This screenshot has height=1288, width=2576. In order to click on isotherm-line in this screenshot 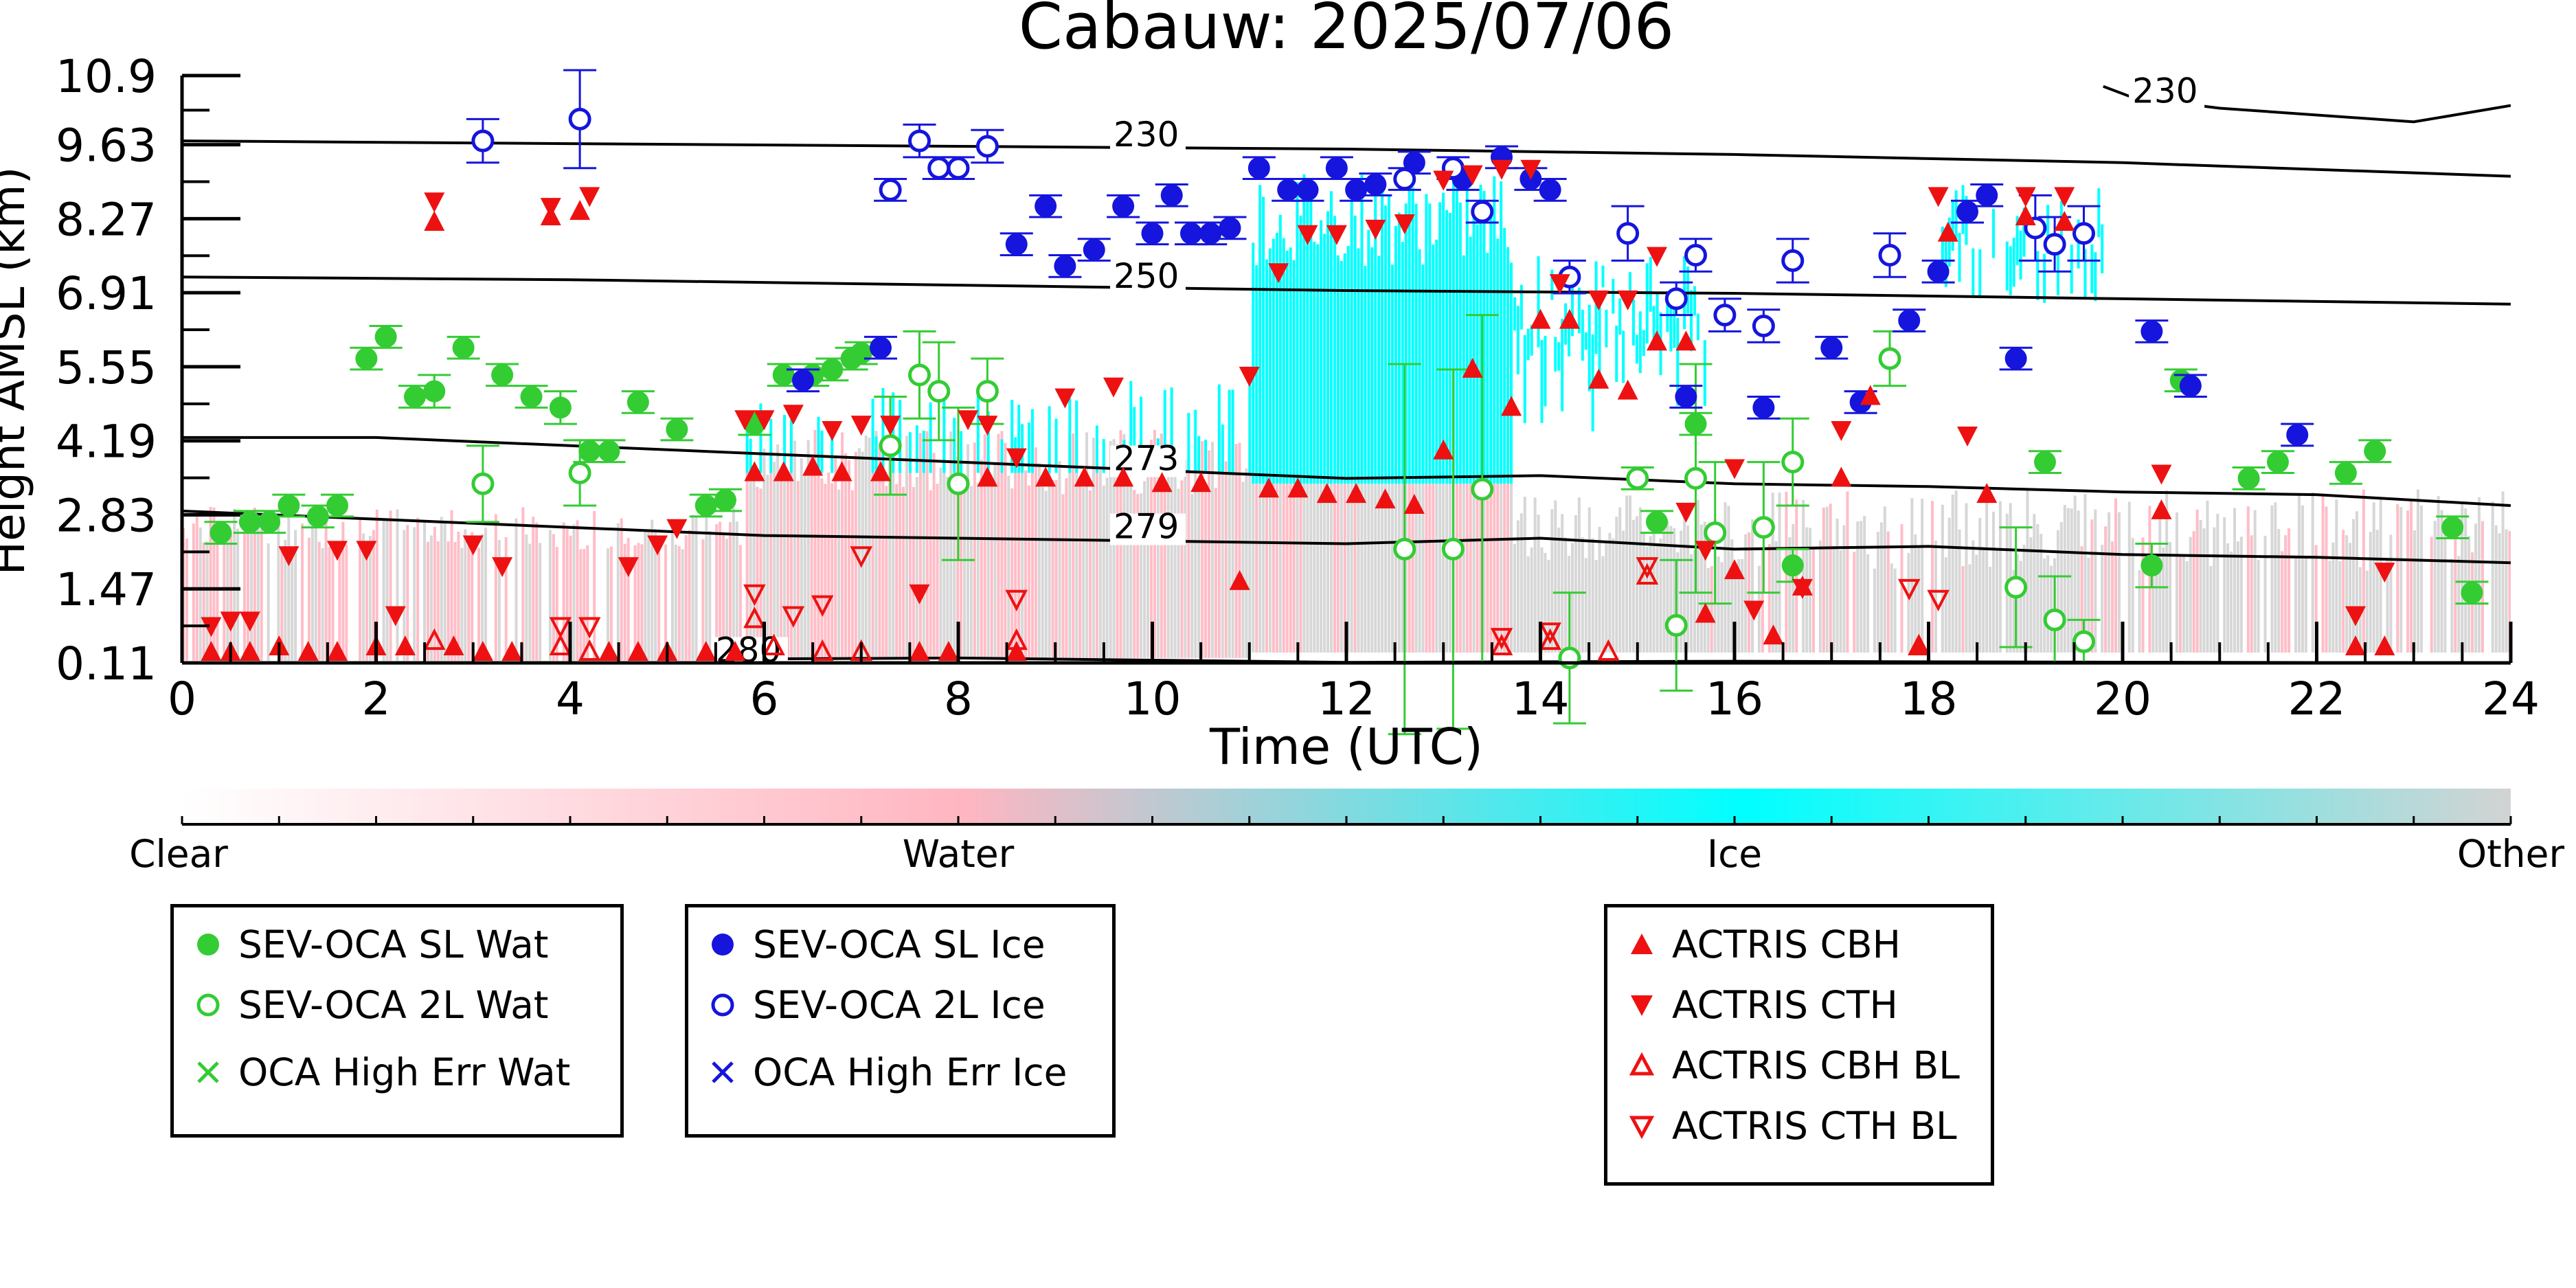, I will do `click(1346, 537)`.